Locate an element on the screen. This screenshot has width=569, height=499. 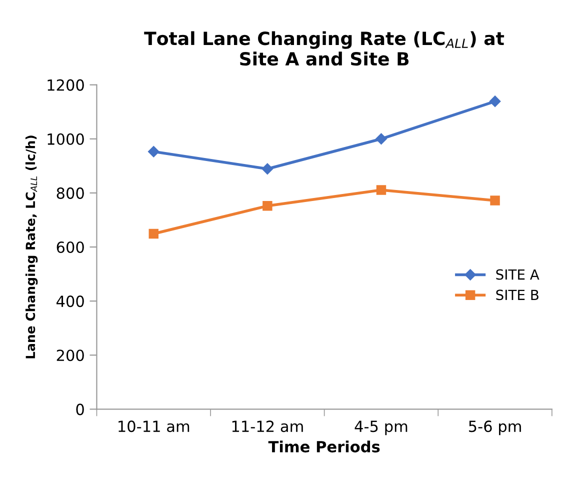
y-axis-title: Lane Changing Rate, LC$_{ALL}$ (lc/h) is located at coordinates (31, 247).